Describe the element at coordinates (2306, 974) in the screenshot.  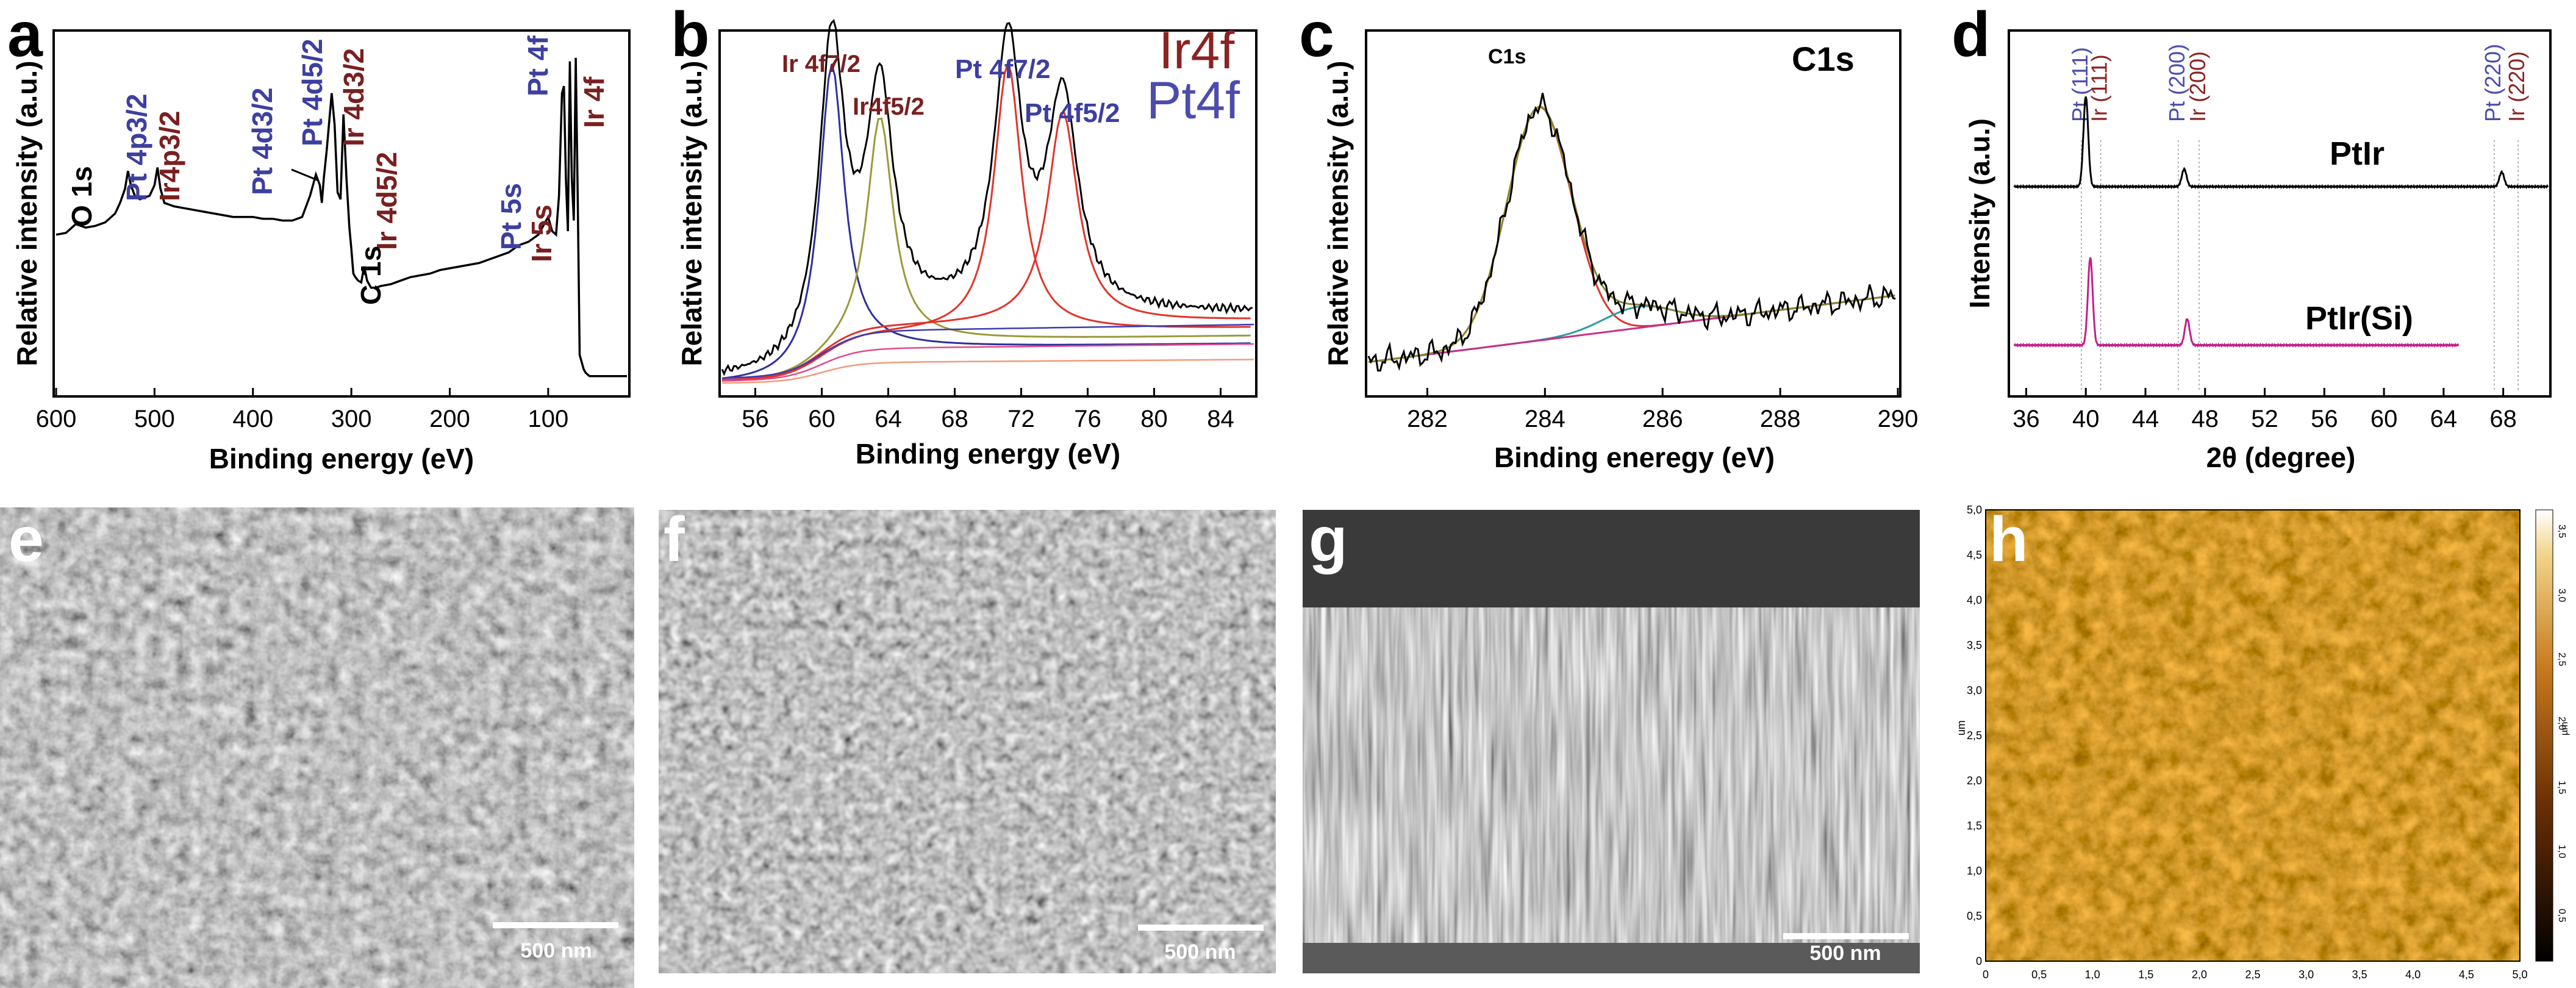
I see `afm-x-tick-label: 3,0` at that location.